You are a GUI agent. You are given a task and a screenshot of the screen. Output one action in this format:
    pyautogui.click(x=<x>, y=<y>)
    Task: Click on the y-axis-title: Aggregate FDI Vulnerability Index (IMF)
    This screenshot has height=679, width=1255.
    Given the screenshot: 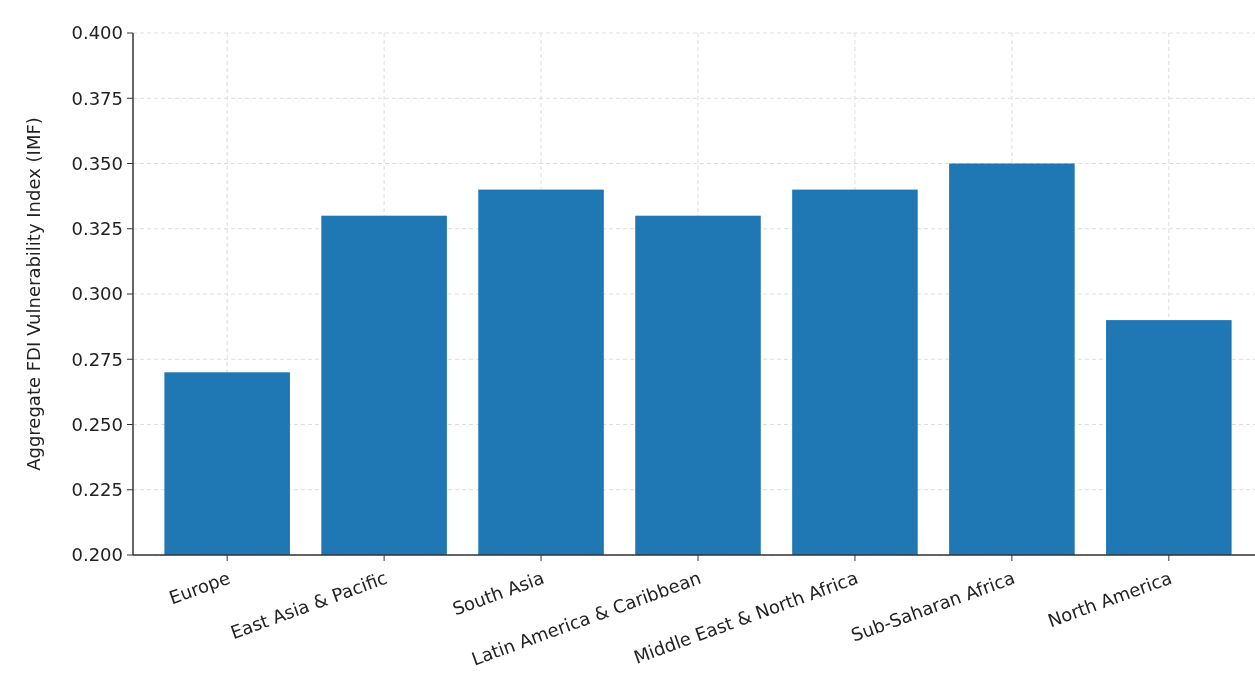 What is the action you would take?
    pyautogui.click(x=33, y=294)
    